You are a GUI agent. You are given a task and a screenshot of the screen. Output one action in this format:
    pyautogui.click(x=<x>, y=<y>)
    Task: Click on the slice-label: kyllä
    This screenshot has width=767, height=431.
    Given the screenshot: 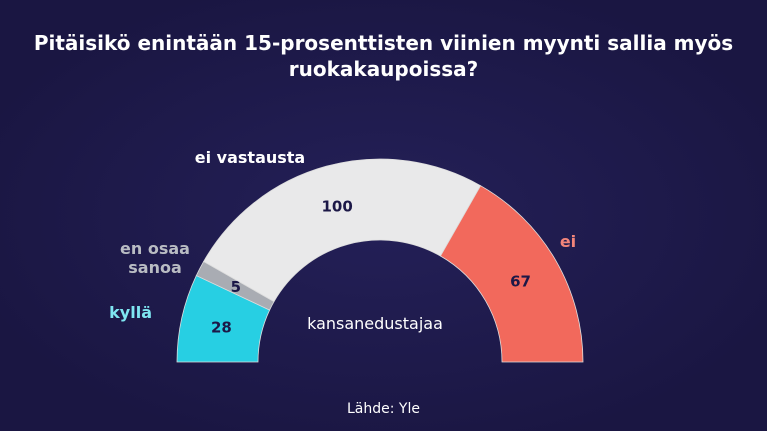 What is the action you would take?
    pyautogui.click(x=130, y=312)
    